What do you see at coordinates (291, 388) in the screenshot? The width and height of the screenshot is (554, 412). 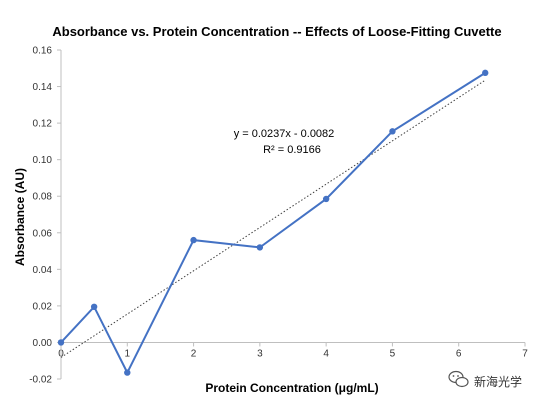 I see `x-axis-label: Protein Concentration (μg/mL)` at bounding box center [291, 388].